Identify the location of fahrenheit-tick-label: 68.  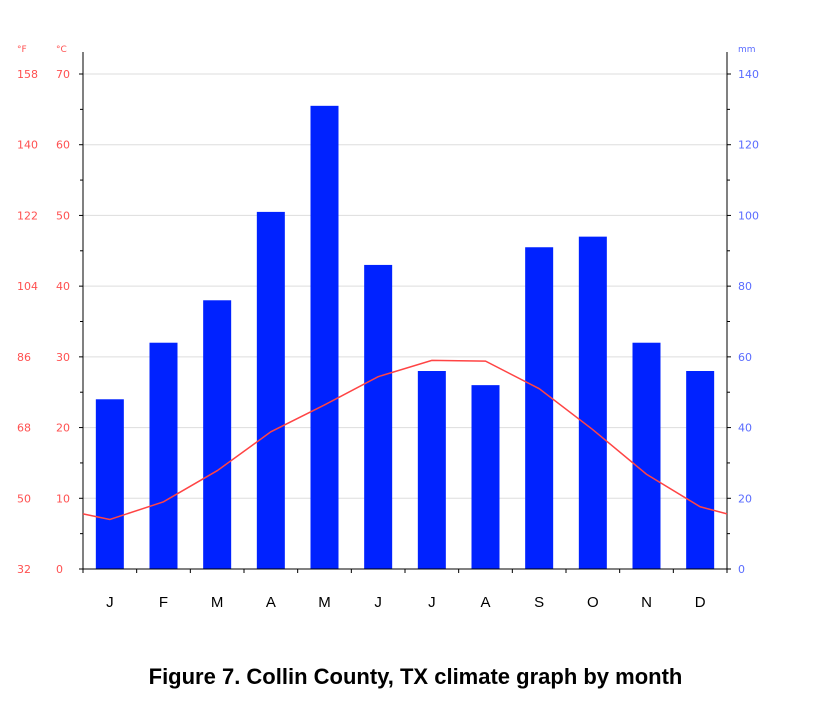
(24, 428).